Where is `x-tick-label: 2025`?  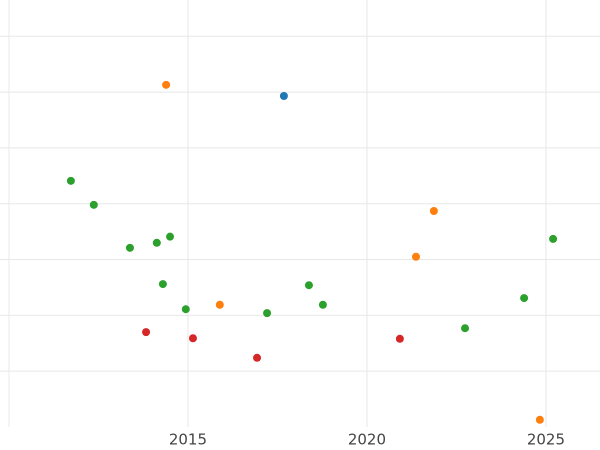 x-tick-label: 2025 is located at coordinates (546, 440).